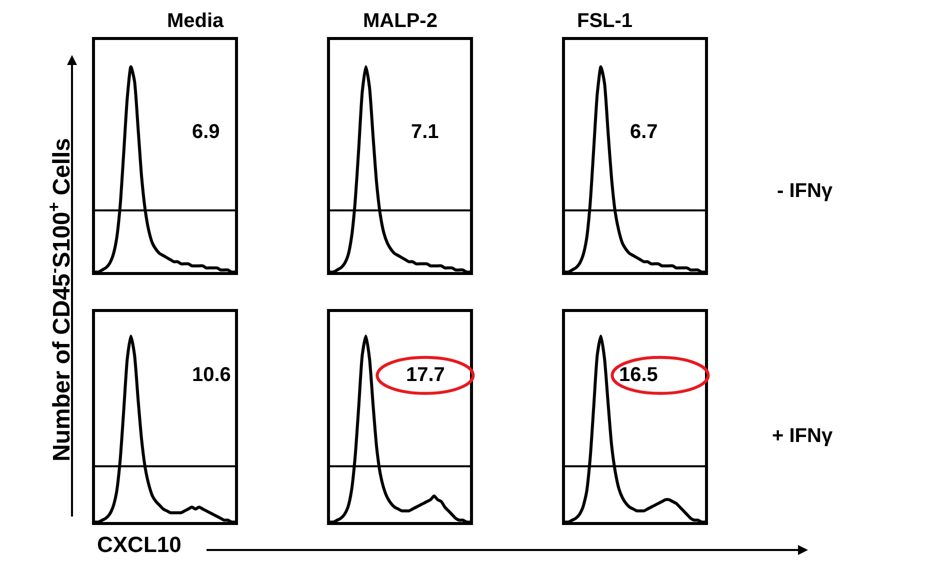  Describe the element at coordinates (206, 132) in the screenshot. I see `annotation: 6.9` at that location.